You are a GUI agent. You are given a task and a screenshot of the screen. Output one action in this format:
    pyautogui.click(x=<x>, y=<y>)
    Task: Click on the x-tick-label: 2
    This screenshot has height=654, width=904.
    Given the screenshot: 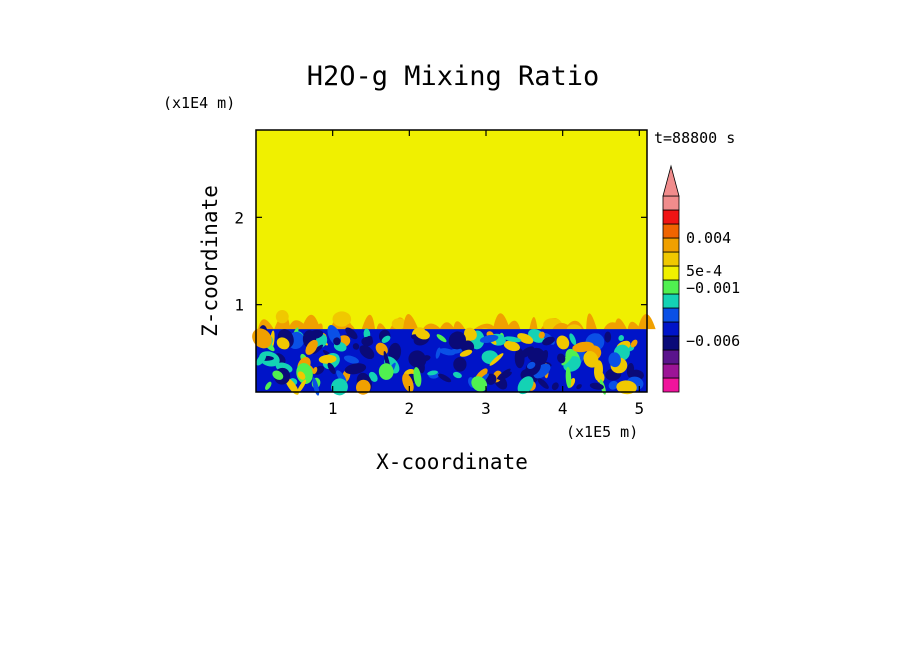 What is the action you would take?
    pyautogui.click(x=410, y=408)
    